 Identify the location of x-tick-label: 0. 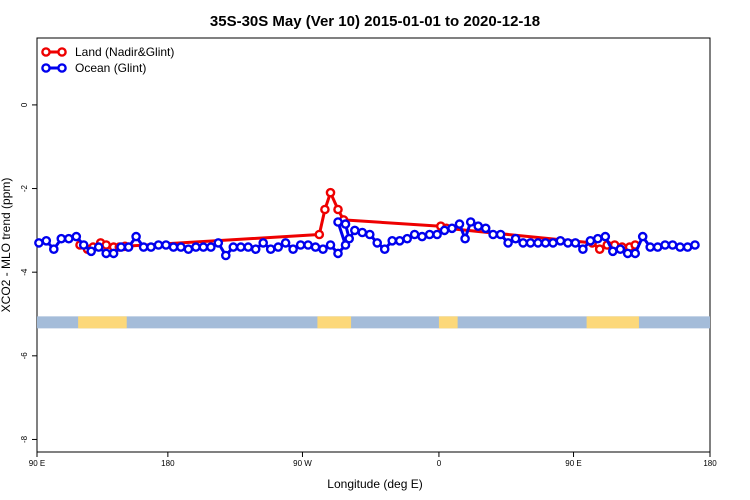
(439, 463).